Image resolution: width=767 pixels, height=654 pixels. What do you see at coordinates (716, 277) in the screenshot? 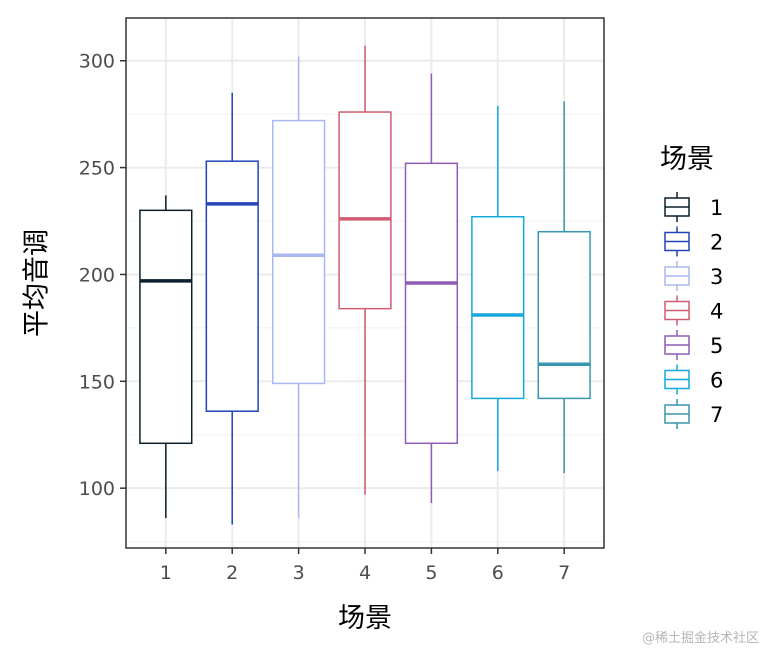
I see `legend-label: 3` at bounding box center [716, 277].